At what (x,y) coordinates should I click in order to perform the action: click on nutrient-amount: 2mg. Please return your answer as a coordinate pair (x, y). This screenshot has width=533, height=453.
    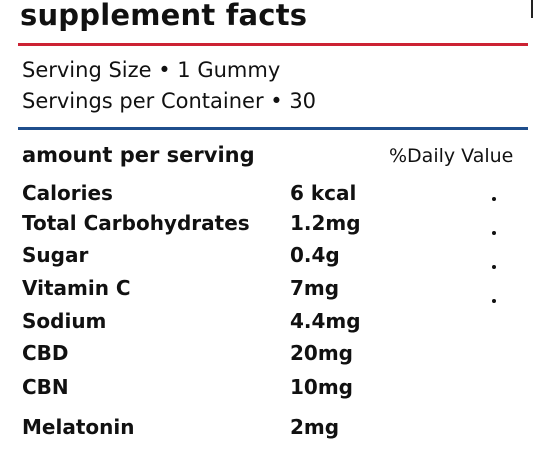
    Looking at the image, I should click on (315, 427).